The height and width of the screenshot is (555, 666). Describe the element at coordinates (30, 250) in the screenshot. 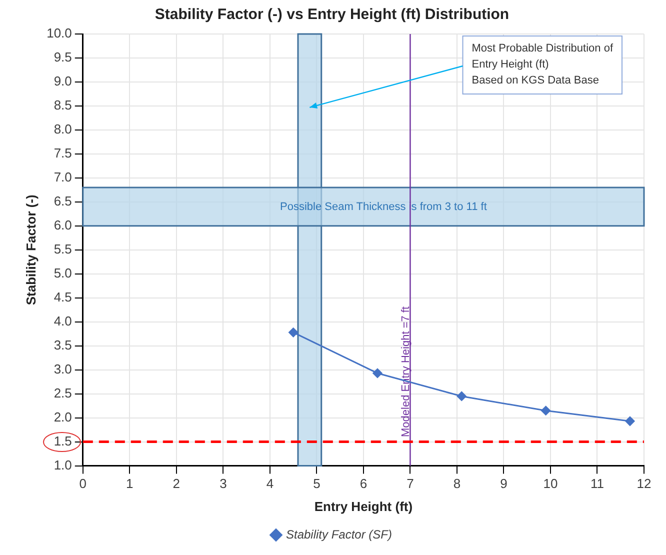

I see `y-axis-title: Stability Factor (-)` at that location.